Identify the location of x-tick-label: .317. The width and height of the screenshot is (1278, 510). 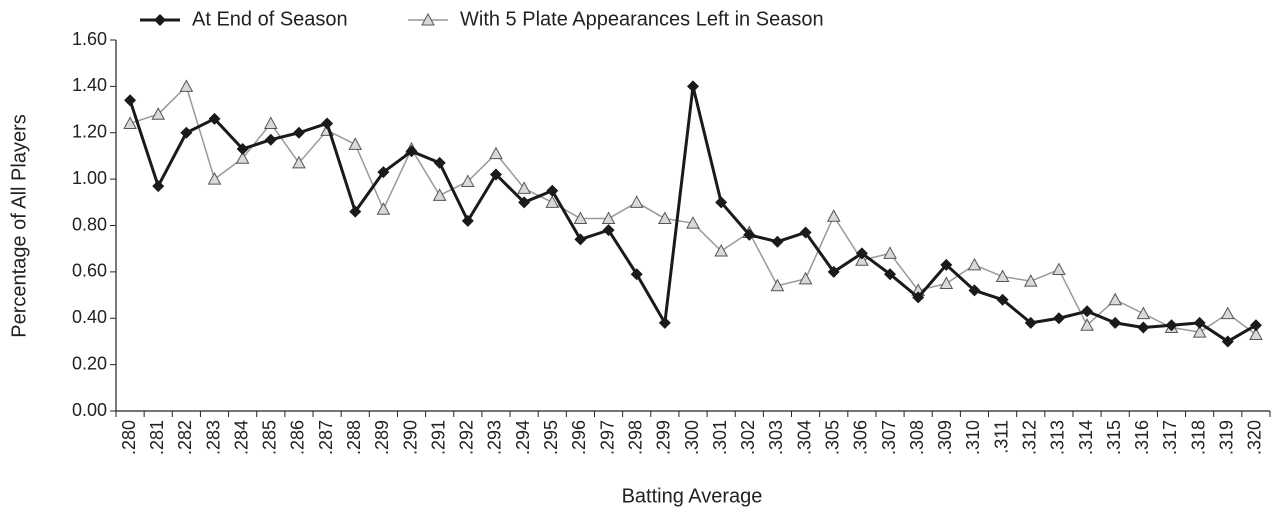
(1170, 437).